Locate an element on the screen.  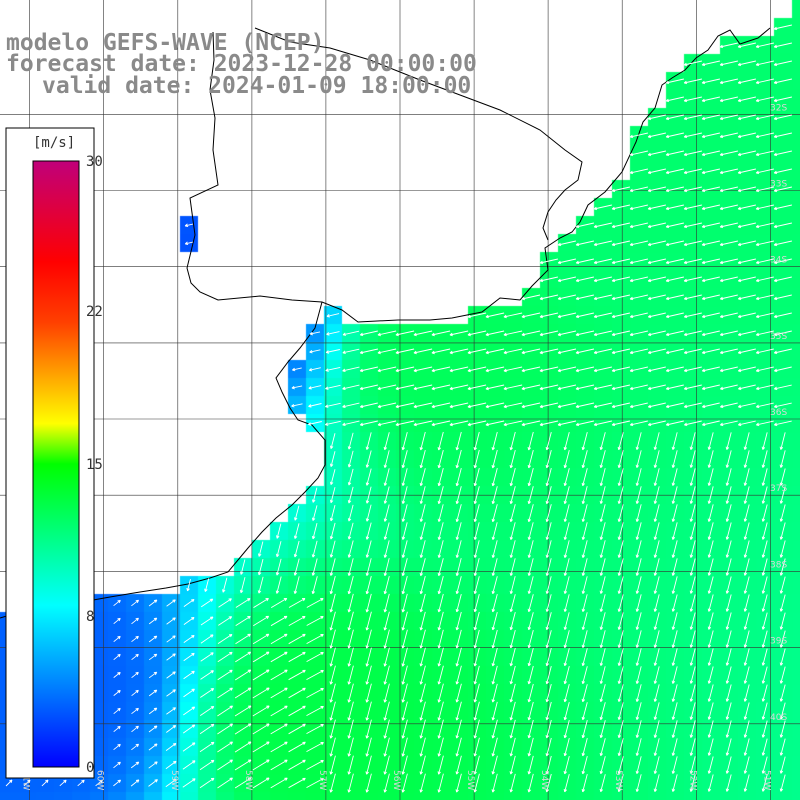
lon-label: 55W is located at coordinates (470, 780).